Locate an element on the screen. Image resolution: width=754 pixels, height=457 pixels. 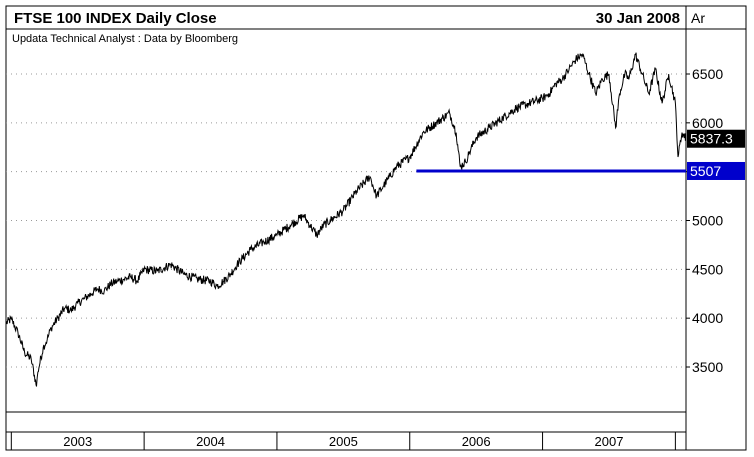
y-tick-label: 6000 is located at coordinates (707, 123).